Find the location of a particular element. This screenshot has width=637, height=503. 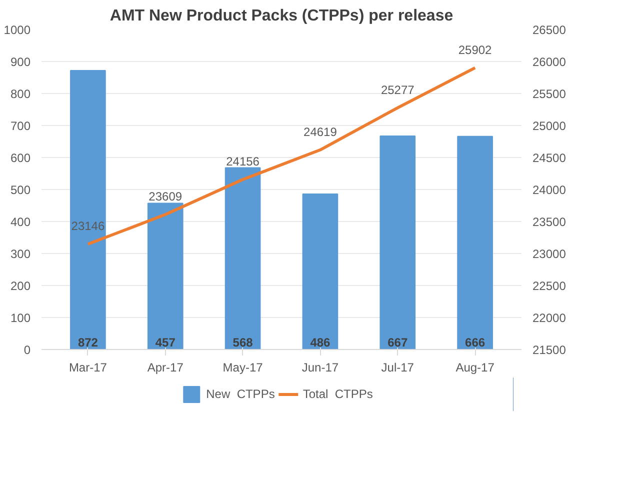

x-tick-label: Jul-17 is located at coordinates (397, 367).